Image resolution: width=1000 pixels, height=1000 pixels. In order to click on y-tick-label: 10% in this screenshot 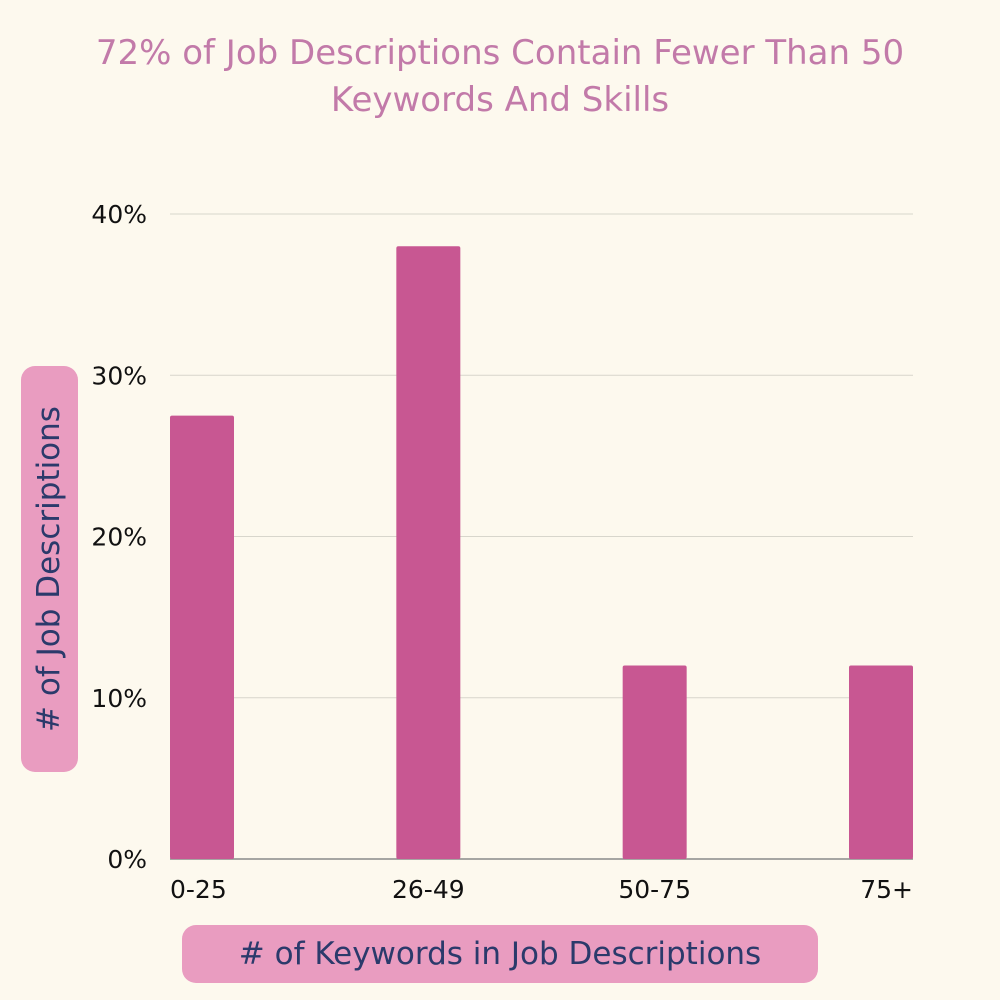, I will do `click(119, 698)`.